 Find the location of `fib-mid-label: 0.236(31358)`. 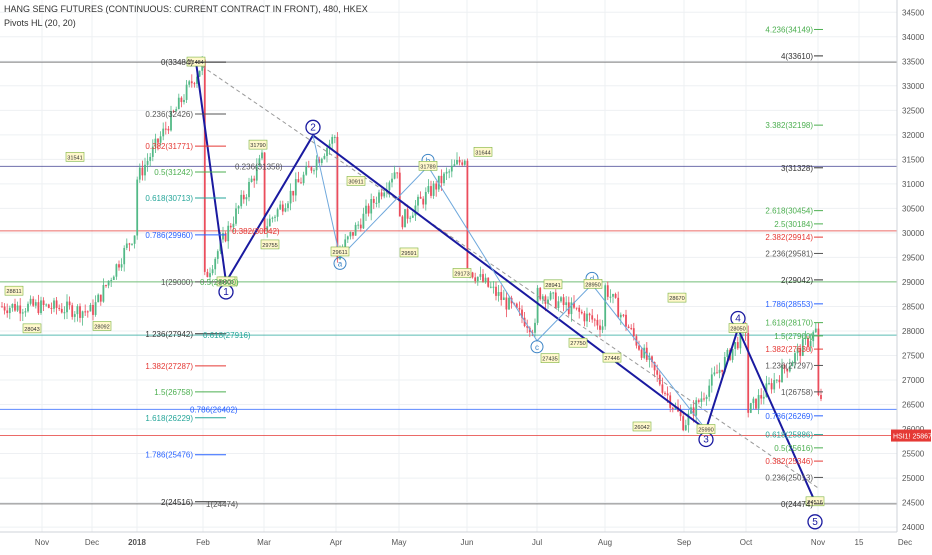

fib-mid-label: 0.236(31358) is located at coordinates (259, 166).